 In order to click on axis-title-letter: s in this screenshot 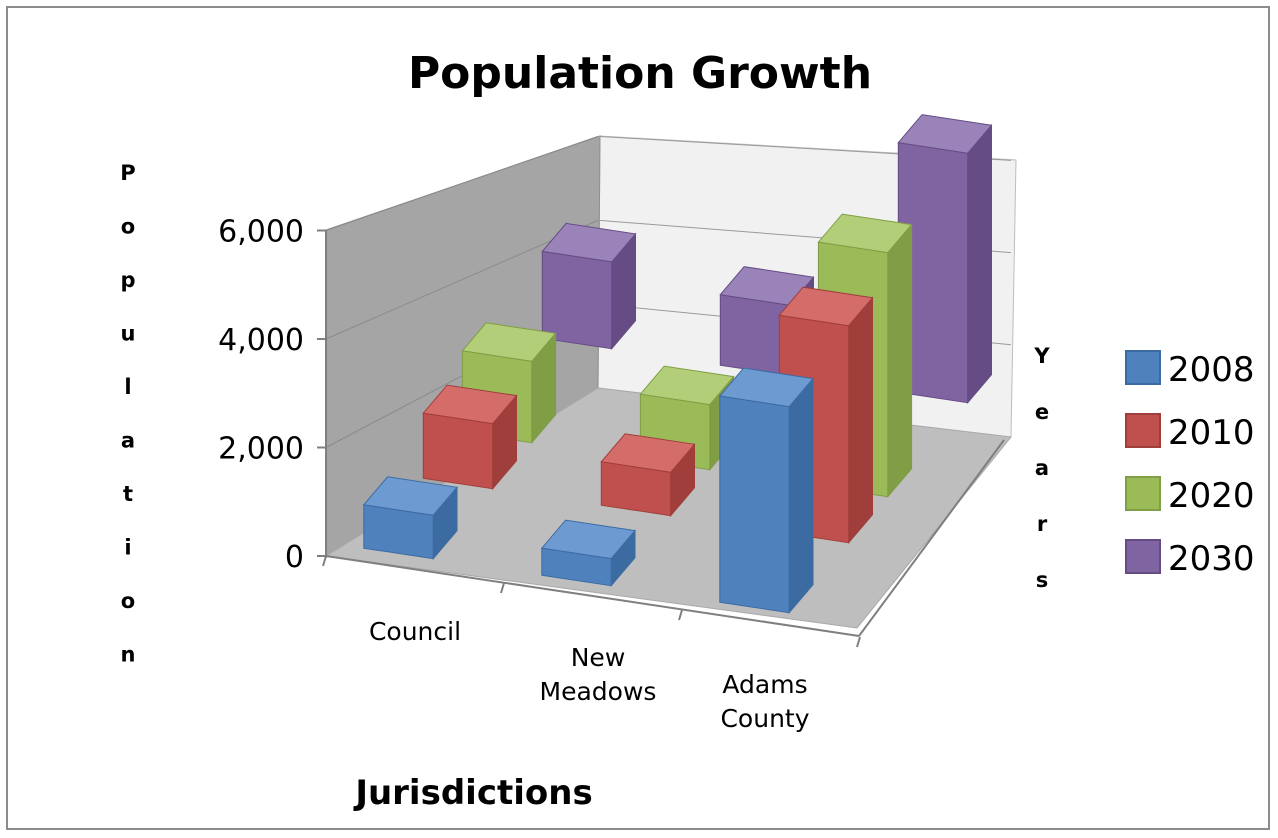, I will do `click(1042, 580)`.